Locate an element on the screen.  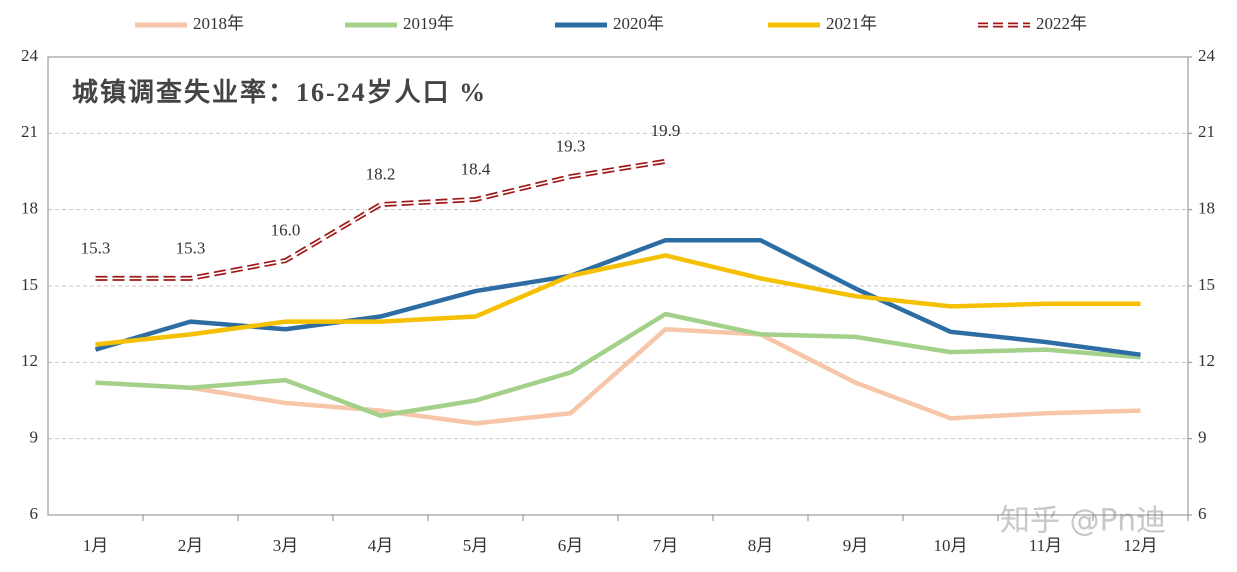
data-label: 19.3 is located at coordinates (571, 145).